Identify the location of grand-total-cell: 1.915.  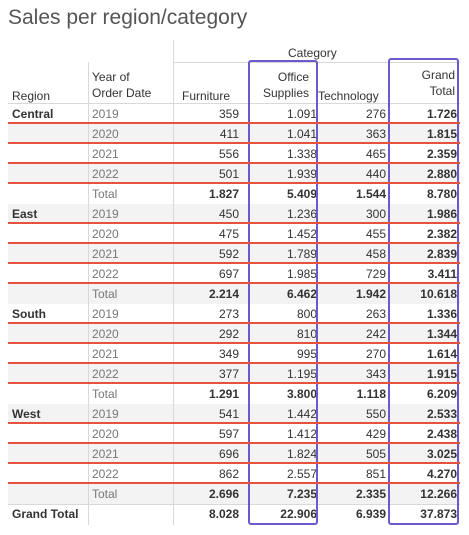
(441, 374).